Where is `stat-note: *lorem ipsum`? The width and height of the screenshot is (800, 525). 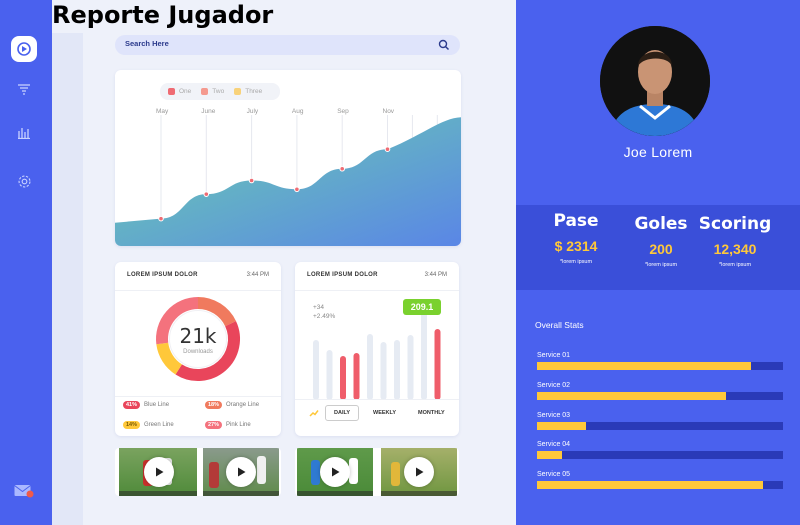 stat-note: *lorem ipsum is located at coordinates (576, 262).